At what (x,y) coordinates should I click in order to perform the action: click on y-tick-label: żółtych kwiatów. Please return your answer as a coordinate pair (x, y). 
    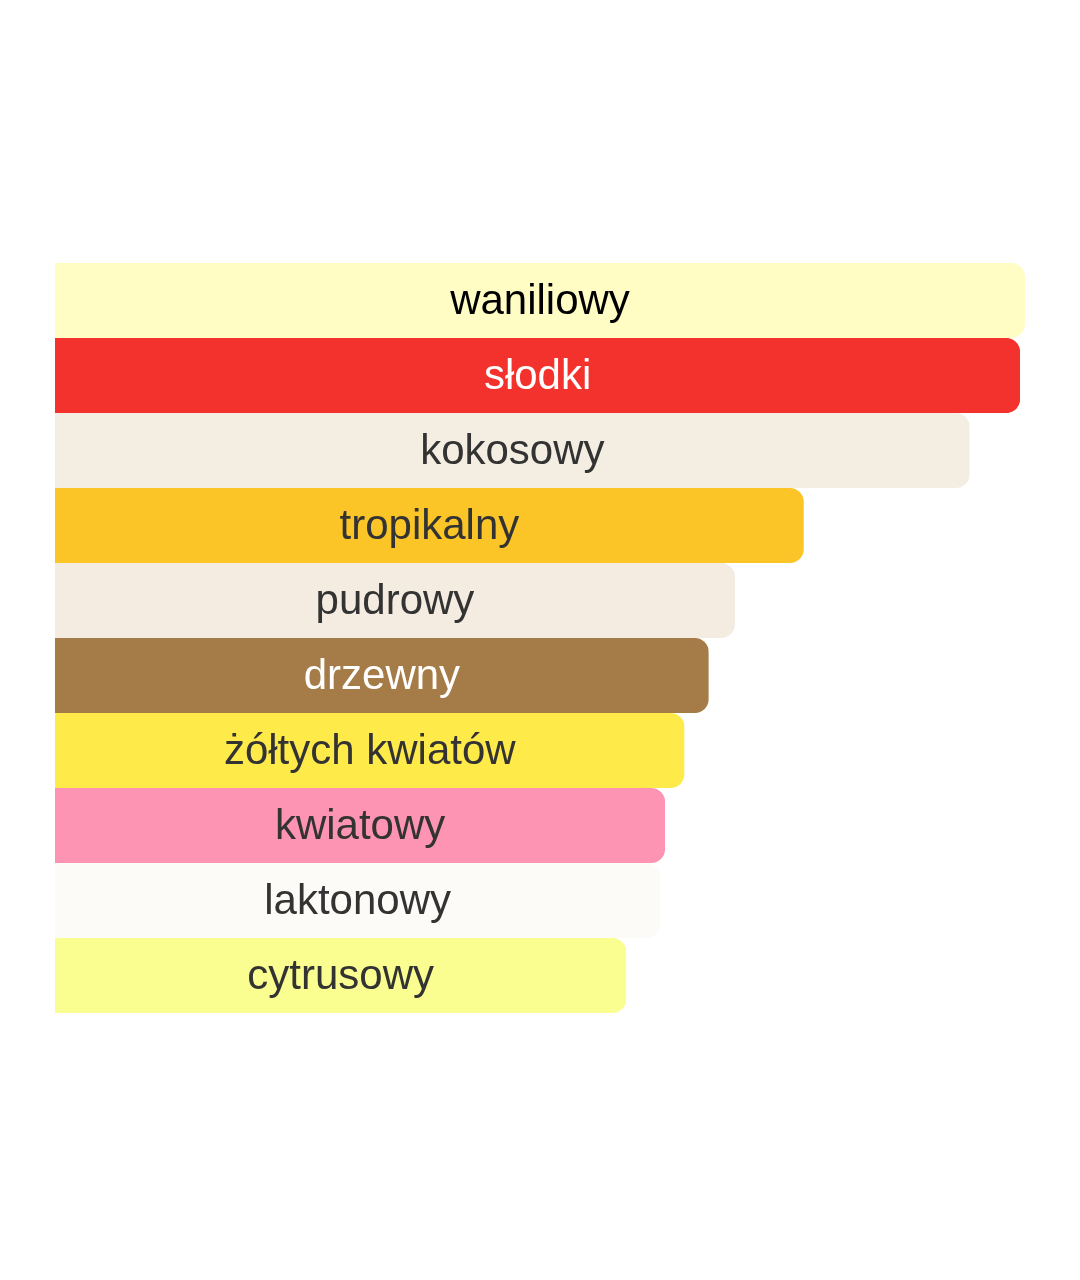
    Looking at the image, I should click on (370, 749).